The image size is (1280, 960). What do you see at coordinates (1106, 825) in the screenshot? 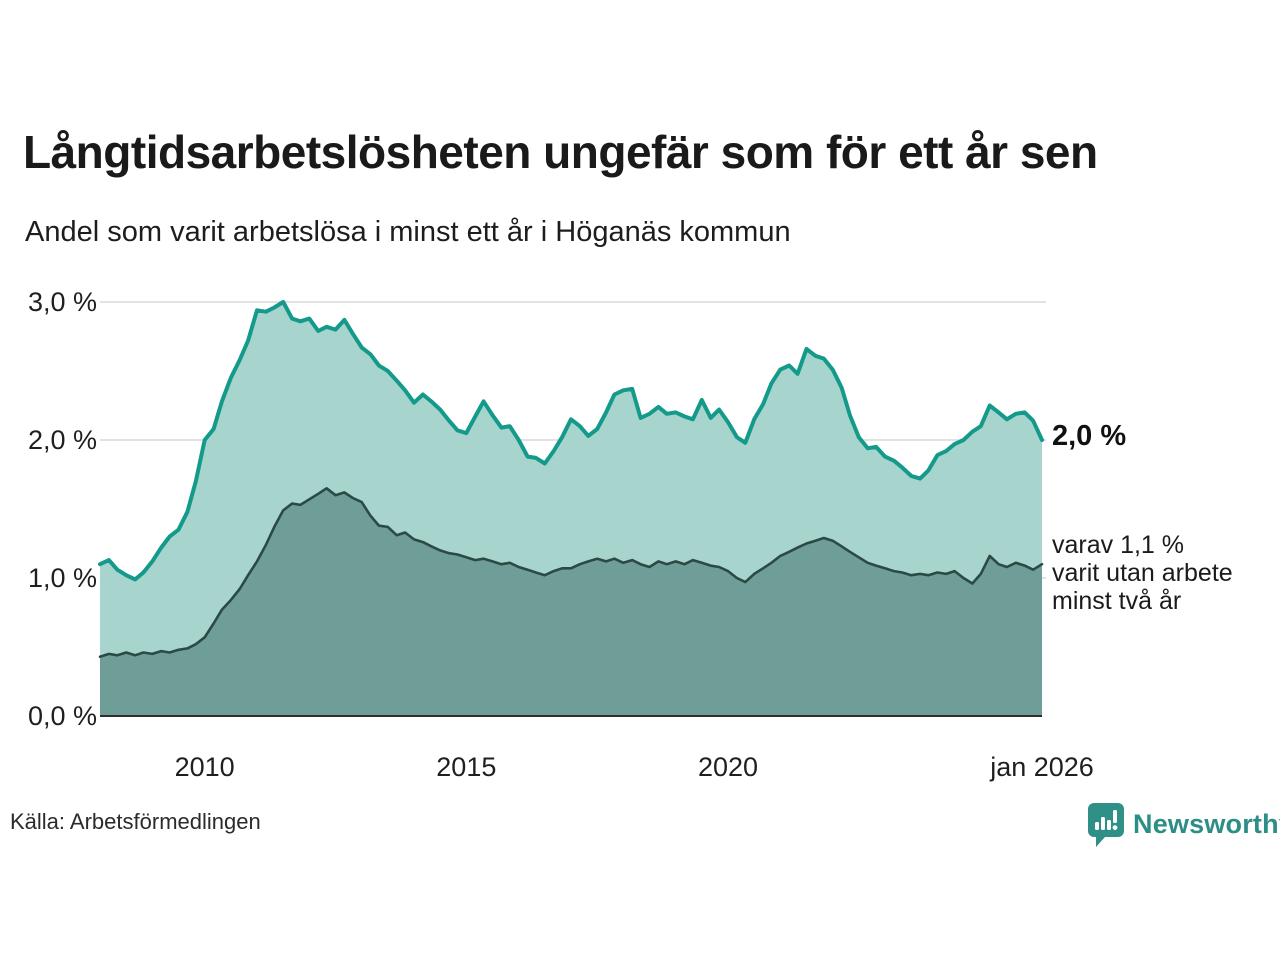
I see `newsworthy-speech-bubble-bar-chart-icon` at bounding box center [1106, 825].